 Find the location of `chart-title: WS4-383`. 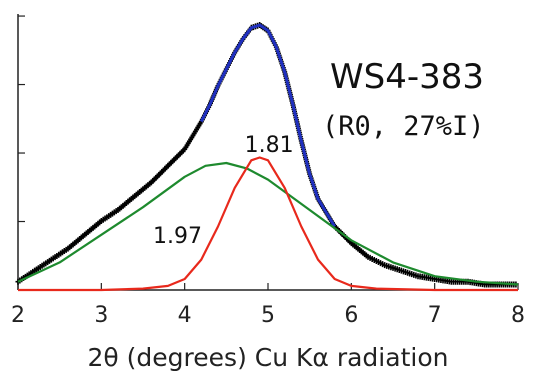

chart-title: WS4-383 is located at coordinates (407, 77).